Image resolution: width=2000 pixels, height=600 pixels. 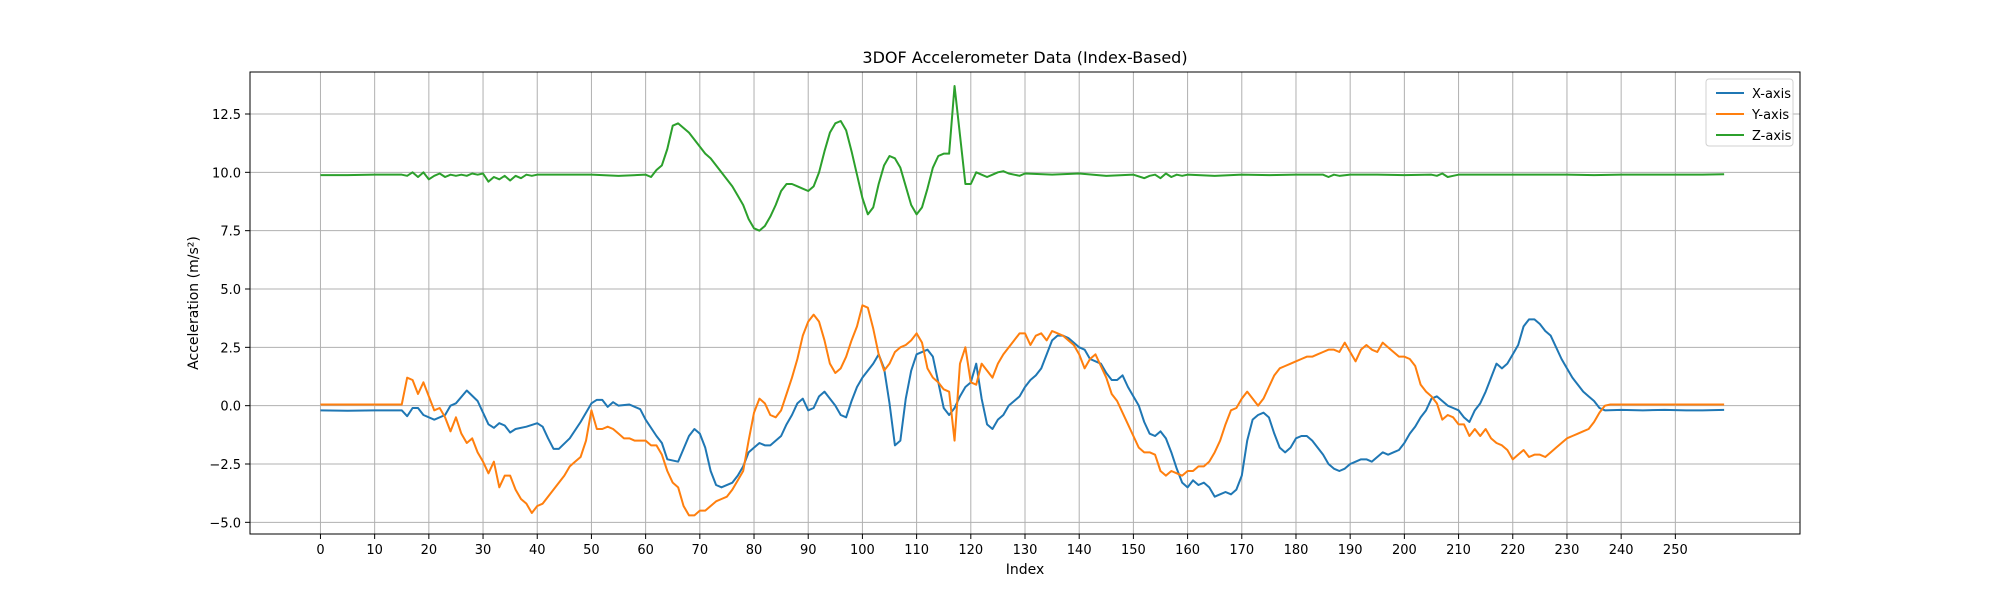 What do you see at coordinates (1567, 550) in the screenshot?
I see `x-tick-label: 230` at bounding box center [1567, 550].